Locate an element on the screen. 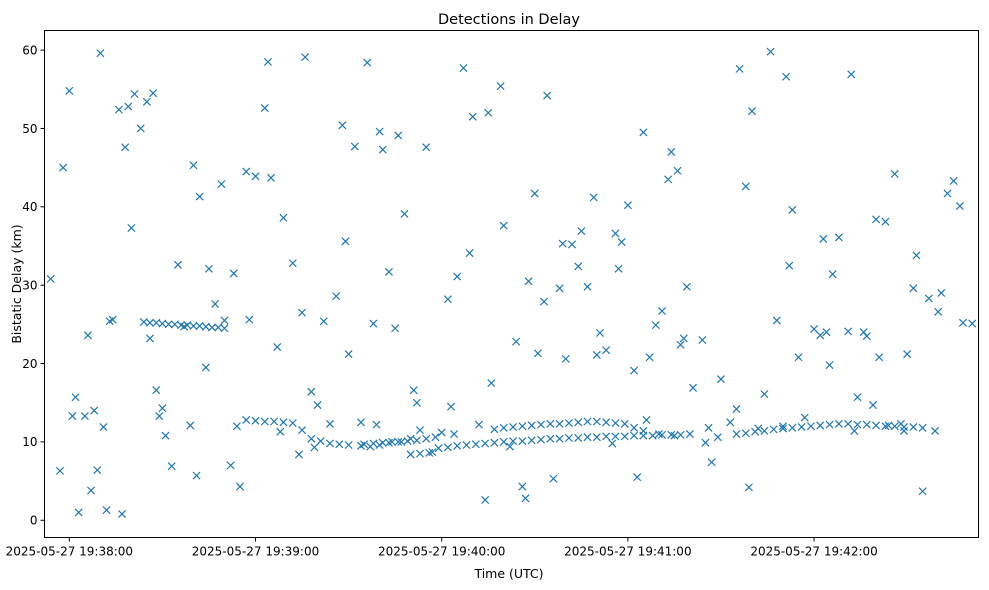 The height and width of the screenshot is (590, 989). y-tick-label: 40 is located at coordinates (29, 207).